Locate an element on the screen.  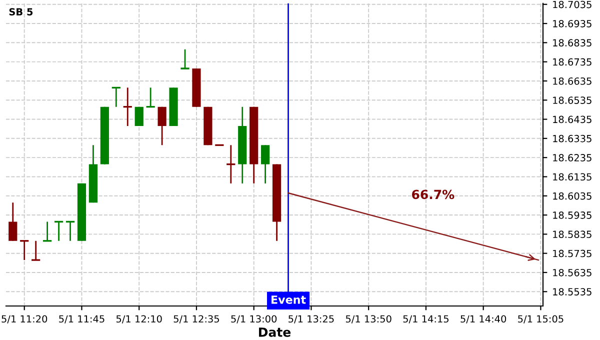
y-tick-label: 18.6035 is located at coordinates (572, 196).